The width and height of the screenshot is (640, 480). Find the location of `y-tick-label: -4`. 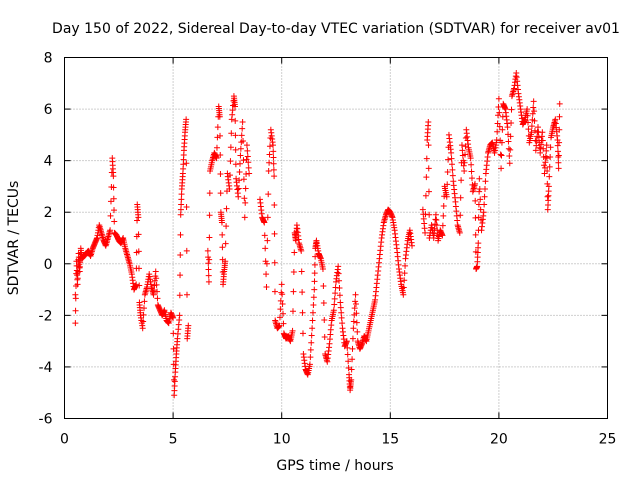

y-tick-label: -4 is located at coordinates (46, 368).